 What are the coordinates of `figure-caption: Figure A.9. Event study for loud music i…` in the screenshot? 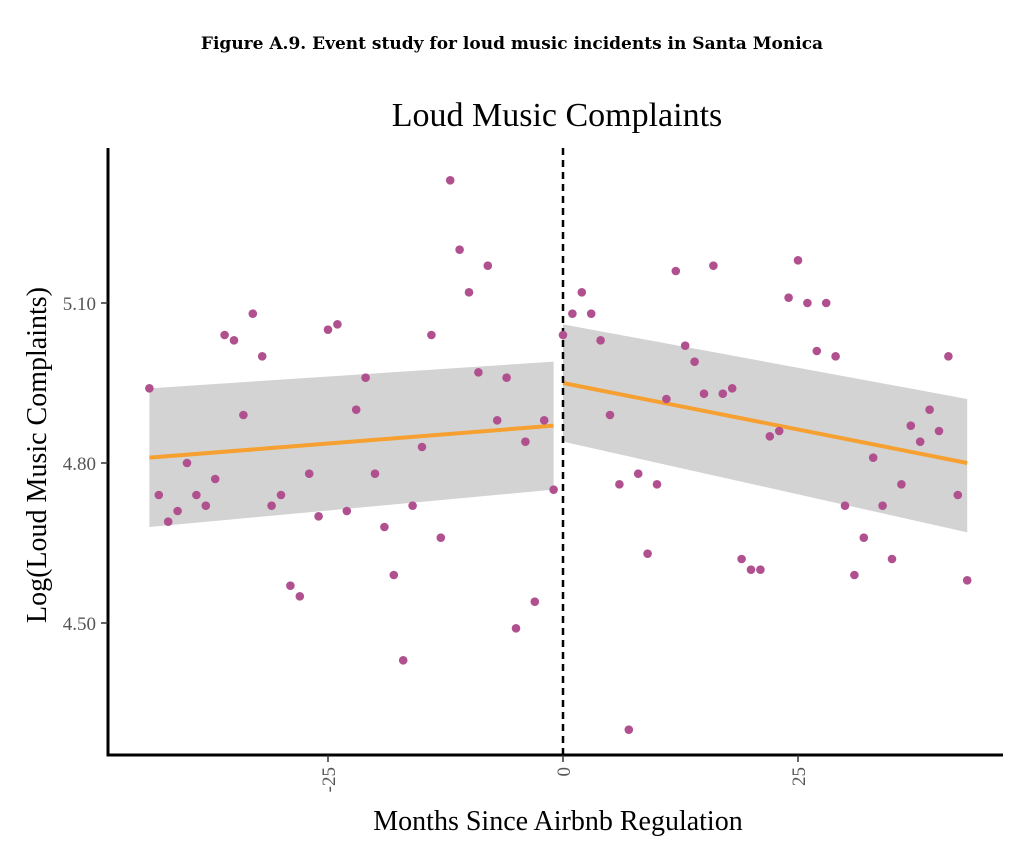 It's located at (512, 44).